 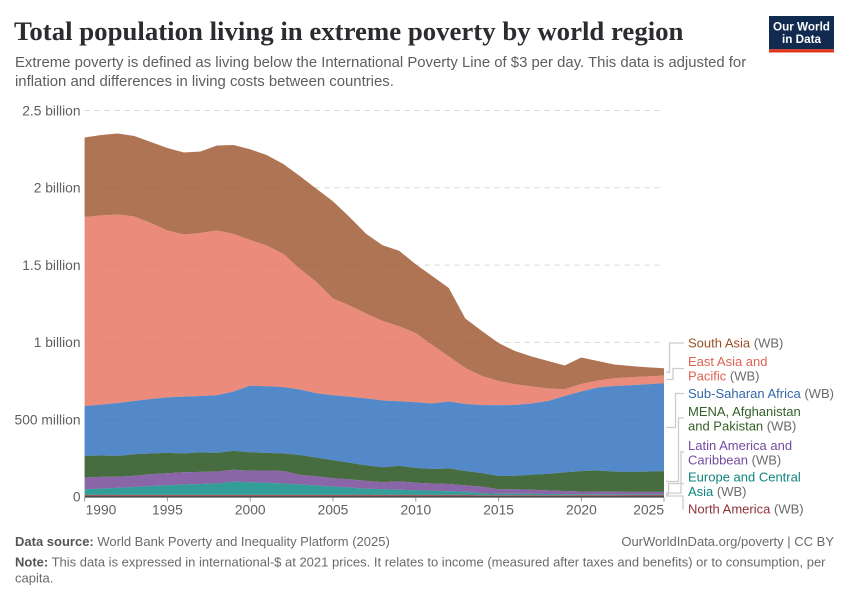 I want to click on svg-text: 1 billion, so click(x=57, y=342).